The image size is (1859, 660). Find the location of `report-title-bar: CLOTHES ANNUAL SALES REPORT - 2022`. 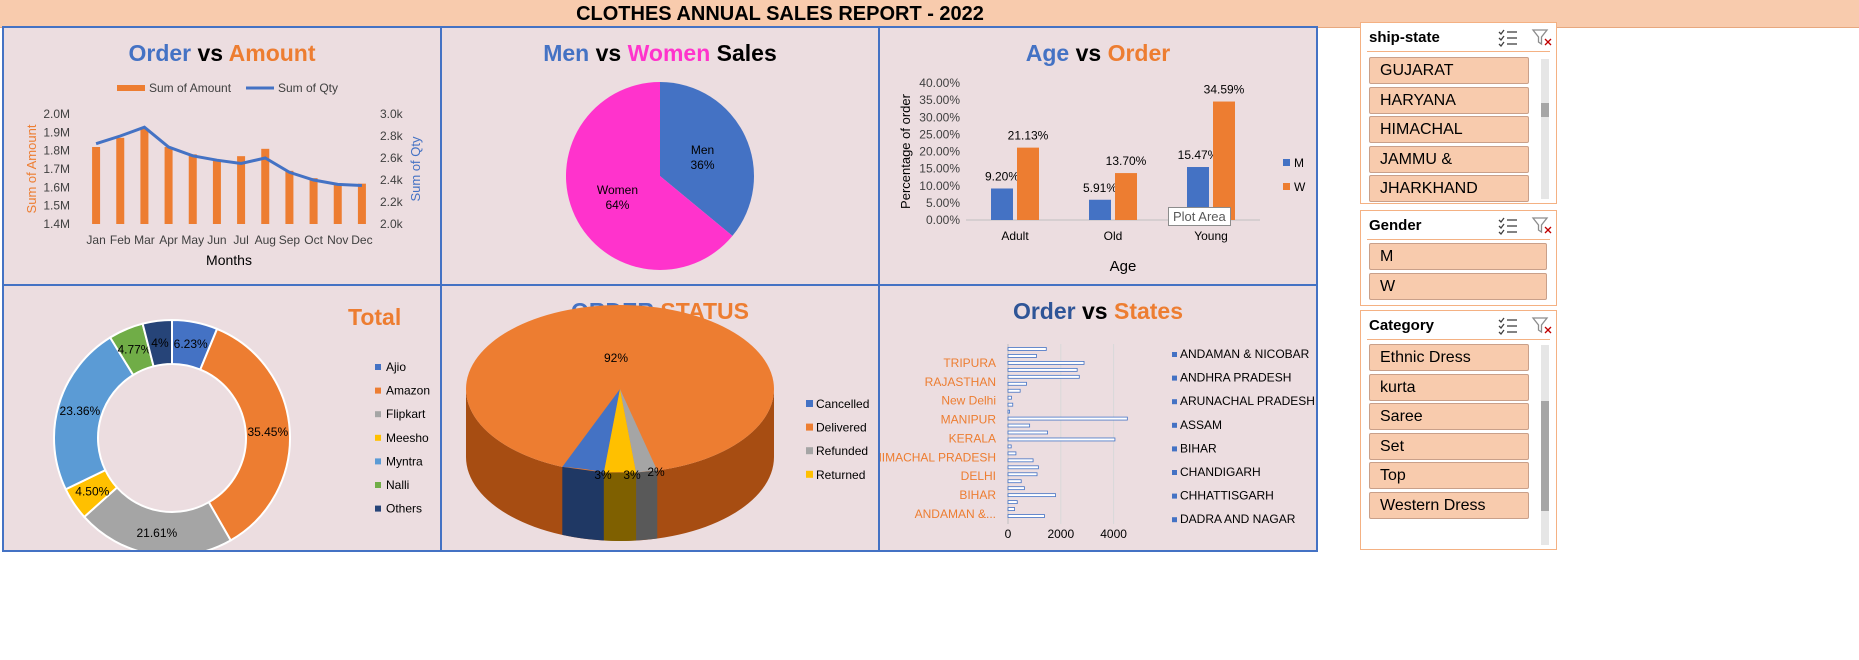

report-title-bar: CLOTHES ANNUAL SALES REPORT - 2022 is located at coordinates (929, 14).